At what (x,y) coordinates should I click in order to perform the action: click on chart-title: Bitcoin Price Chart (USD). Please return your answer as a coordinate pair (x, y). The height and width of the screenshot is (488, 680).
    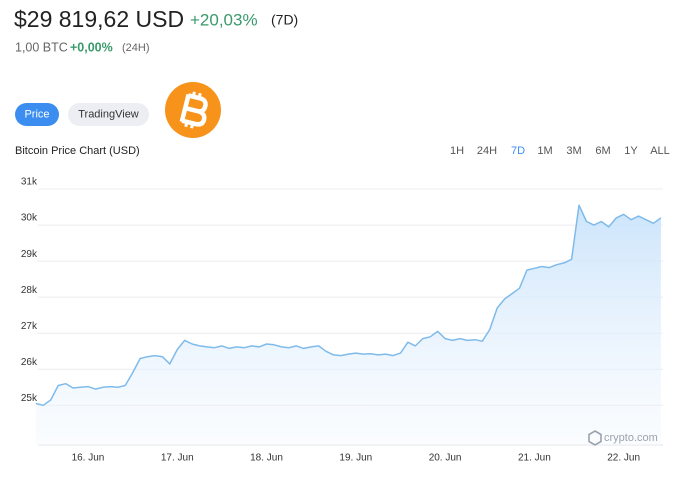
    Looking at the image, I should click on (77, 151).